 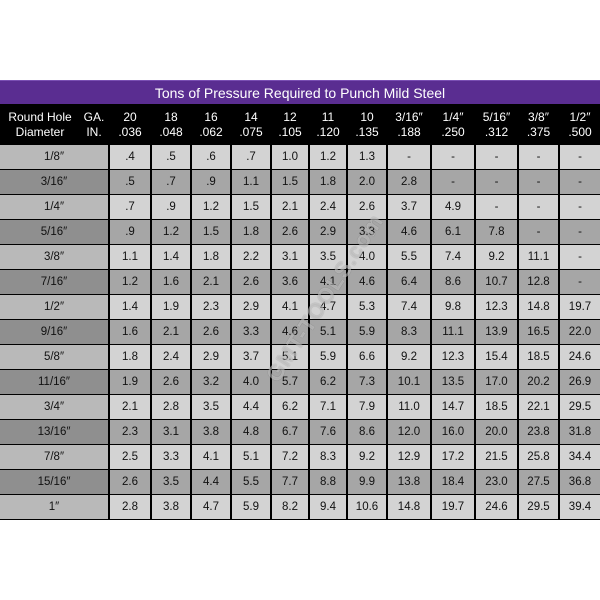 I want to click on header-column-inches: .135, so click(x=367, y=132).